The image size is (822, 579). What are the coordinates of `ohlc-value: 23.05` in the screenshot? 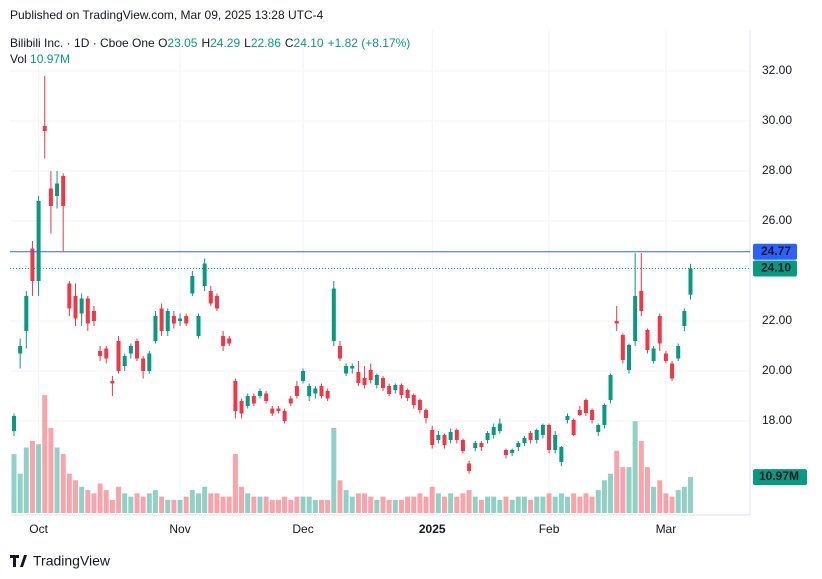 It's located at (182, 43).